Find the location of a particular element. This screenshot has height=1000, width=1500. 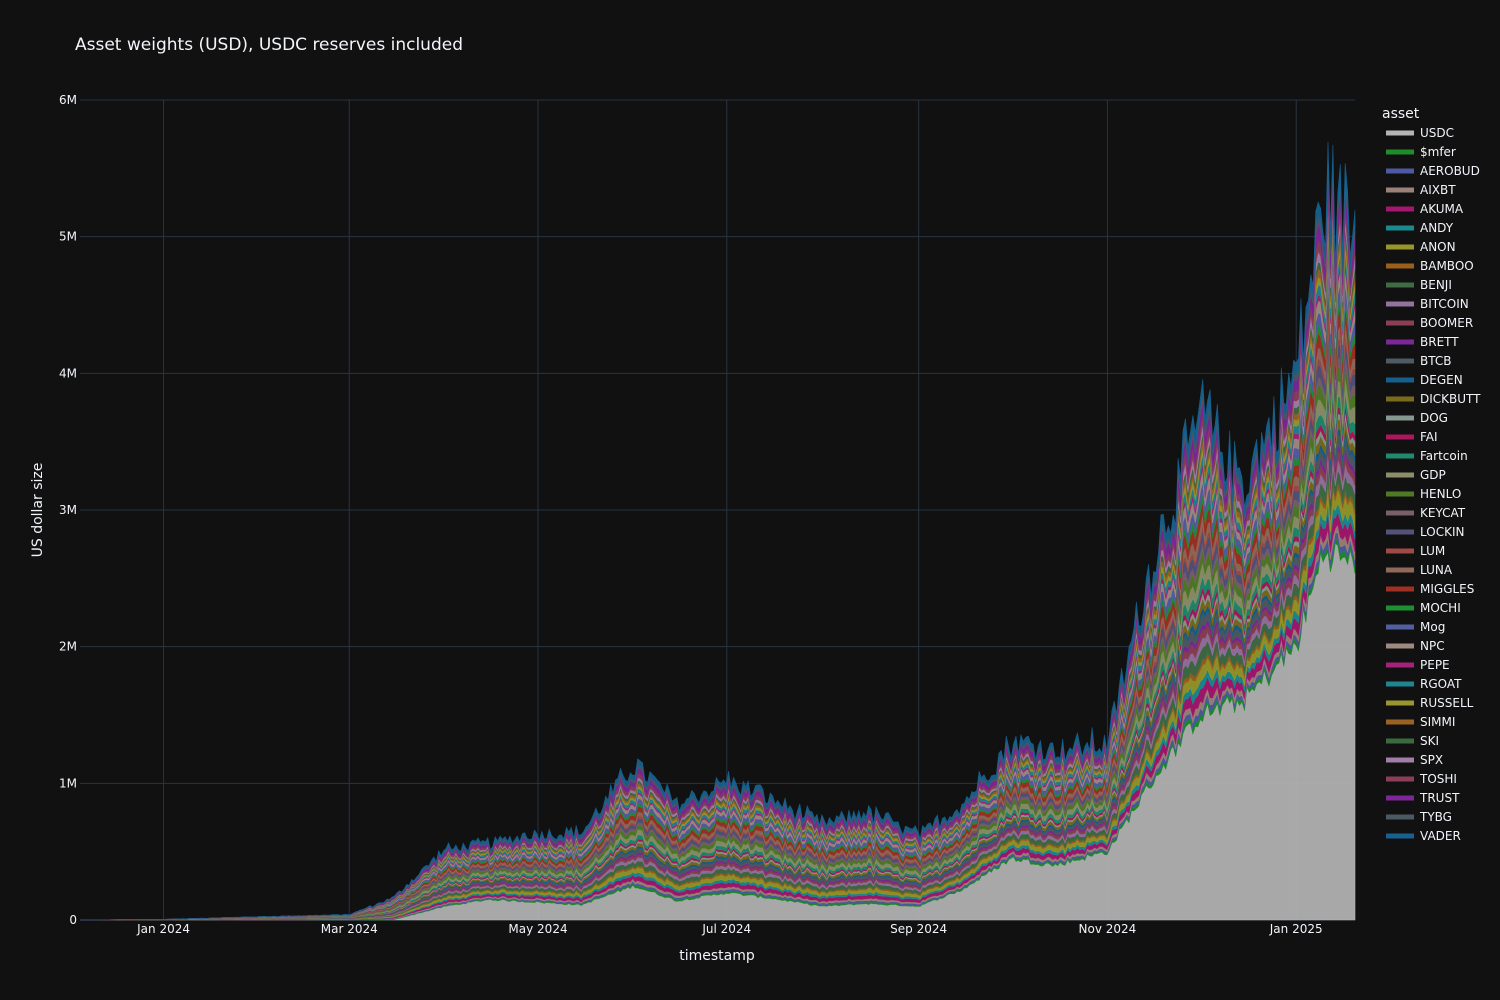

legend-label: AKUMA is located at coordinates (1442, 209).